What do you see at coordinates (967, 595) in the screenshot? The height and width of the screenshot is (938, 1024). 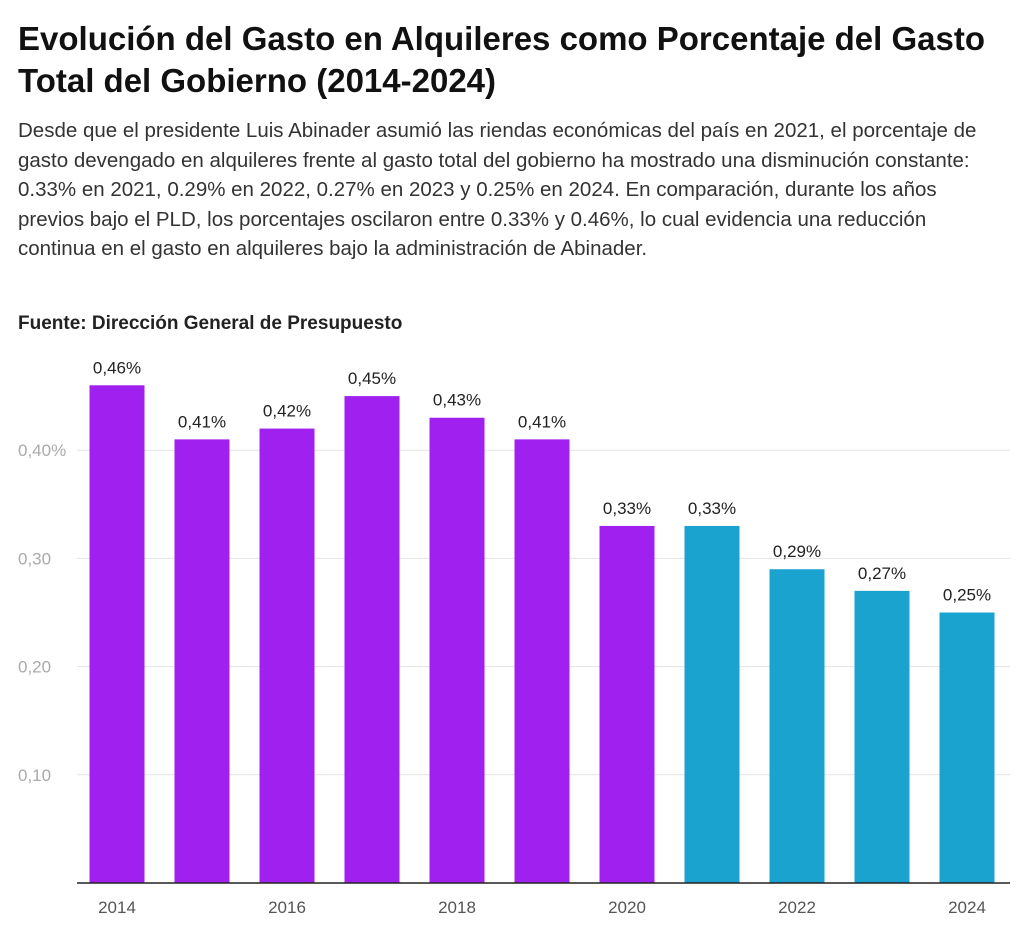 I see `data-label: 0,25%` at bounding box center [967, 595].